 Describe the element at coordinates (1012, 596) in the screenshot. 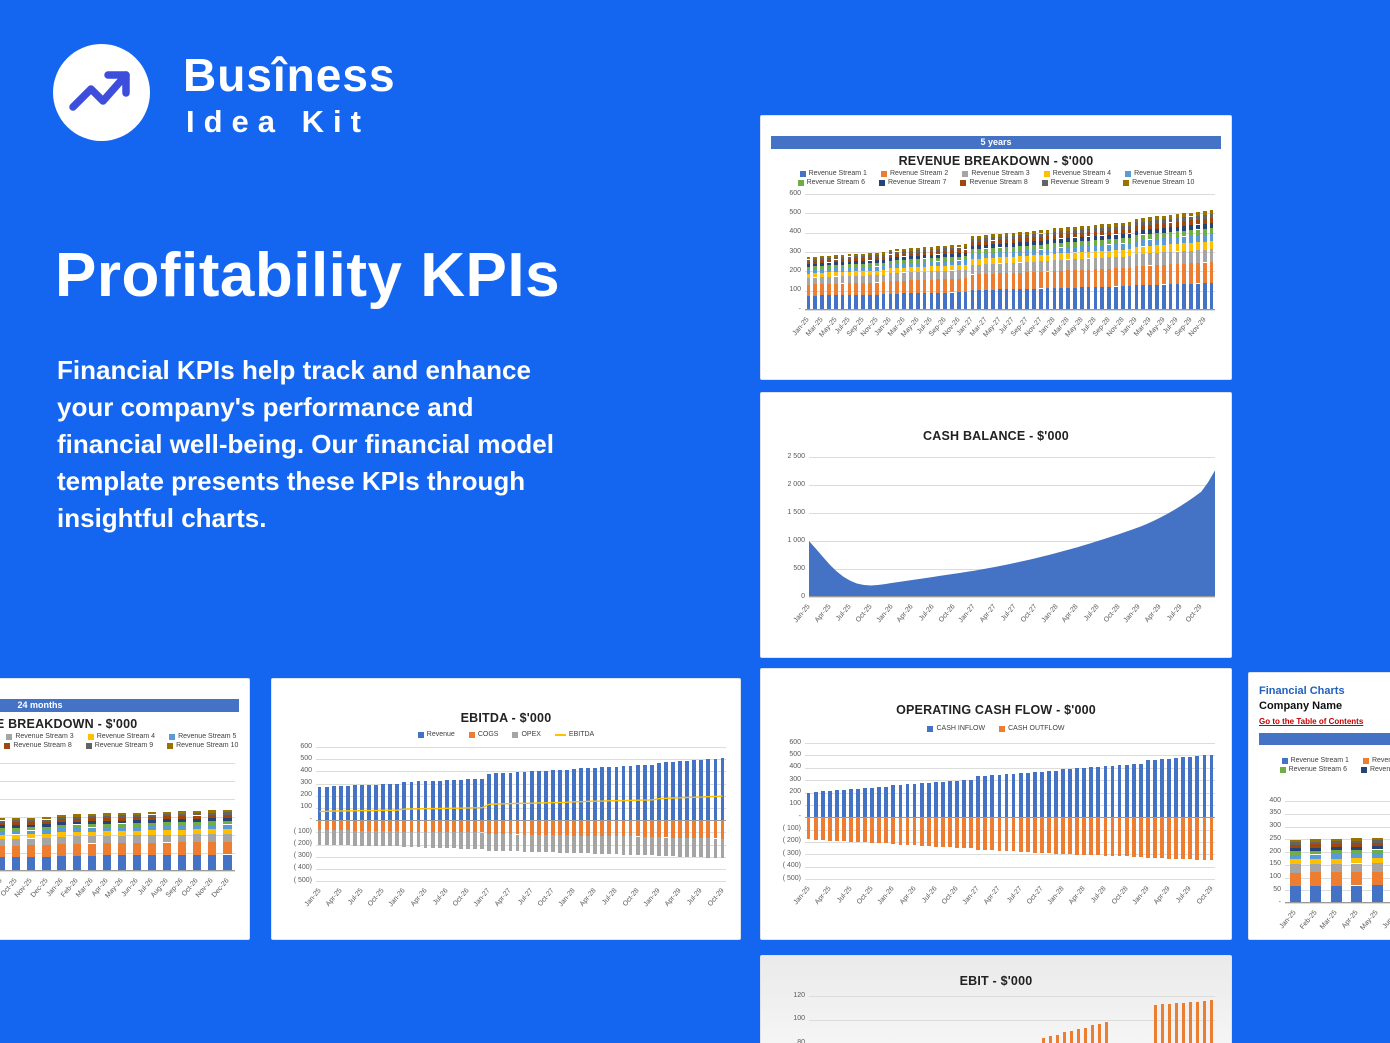

I see `axis-line` at that location.